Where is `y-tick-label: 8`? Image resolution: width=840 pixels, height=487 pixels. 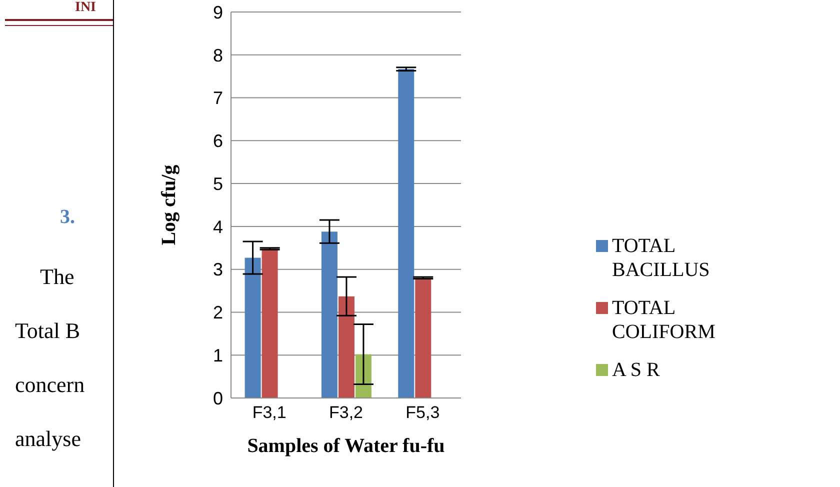
y-tick-label: 8 is located at coordinates (217, 55).